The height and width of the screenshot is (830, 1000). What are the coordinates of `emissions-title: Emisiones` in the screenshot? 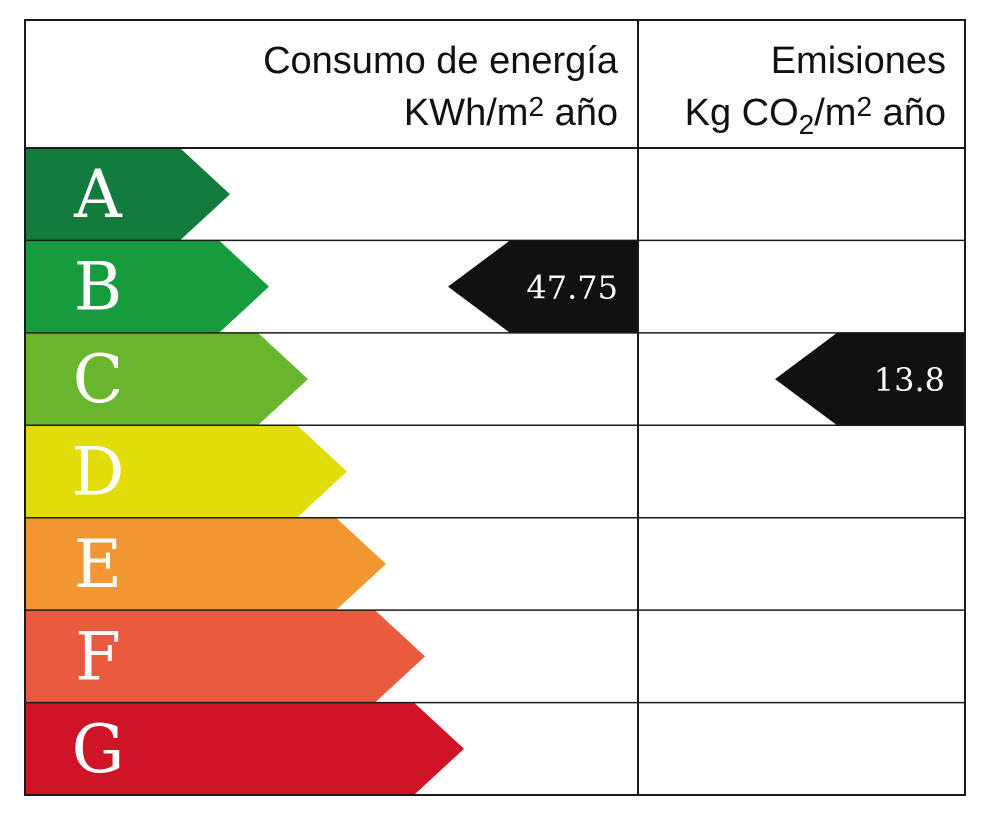 It's located at (858, 61).